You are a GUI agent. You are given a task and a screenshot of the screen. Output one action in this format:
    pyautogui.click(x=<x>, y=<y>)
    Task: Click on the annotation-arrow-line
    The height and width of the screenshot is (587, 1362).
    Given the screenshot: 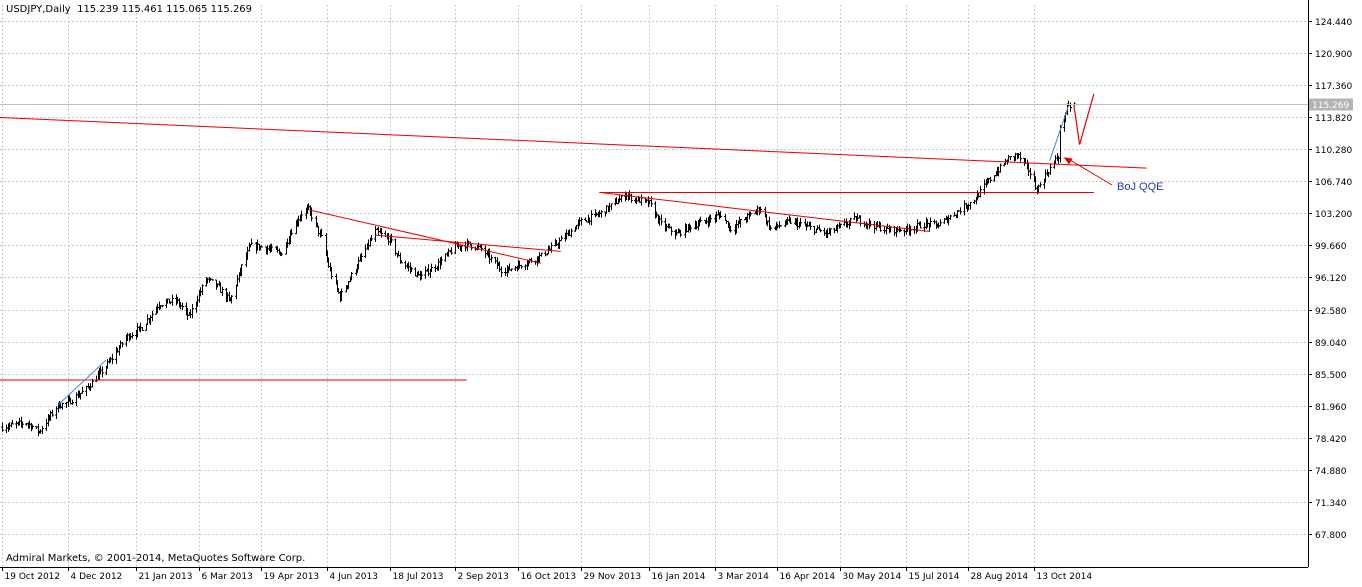 What is the action you would take?
    pyautogui.click(x=1090, y=172)
    